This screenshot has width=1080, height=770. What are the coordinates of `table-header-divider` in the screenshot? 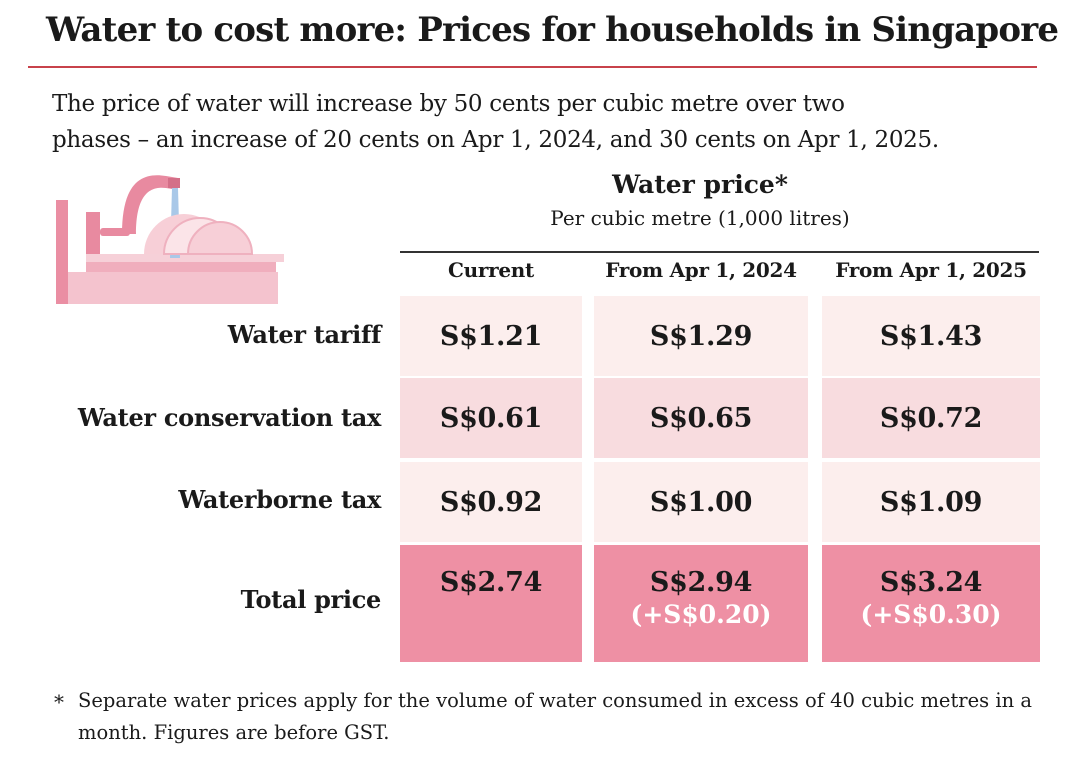 It's located at (719, 252).